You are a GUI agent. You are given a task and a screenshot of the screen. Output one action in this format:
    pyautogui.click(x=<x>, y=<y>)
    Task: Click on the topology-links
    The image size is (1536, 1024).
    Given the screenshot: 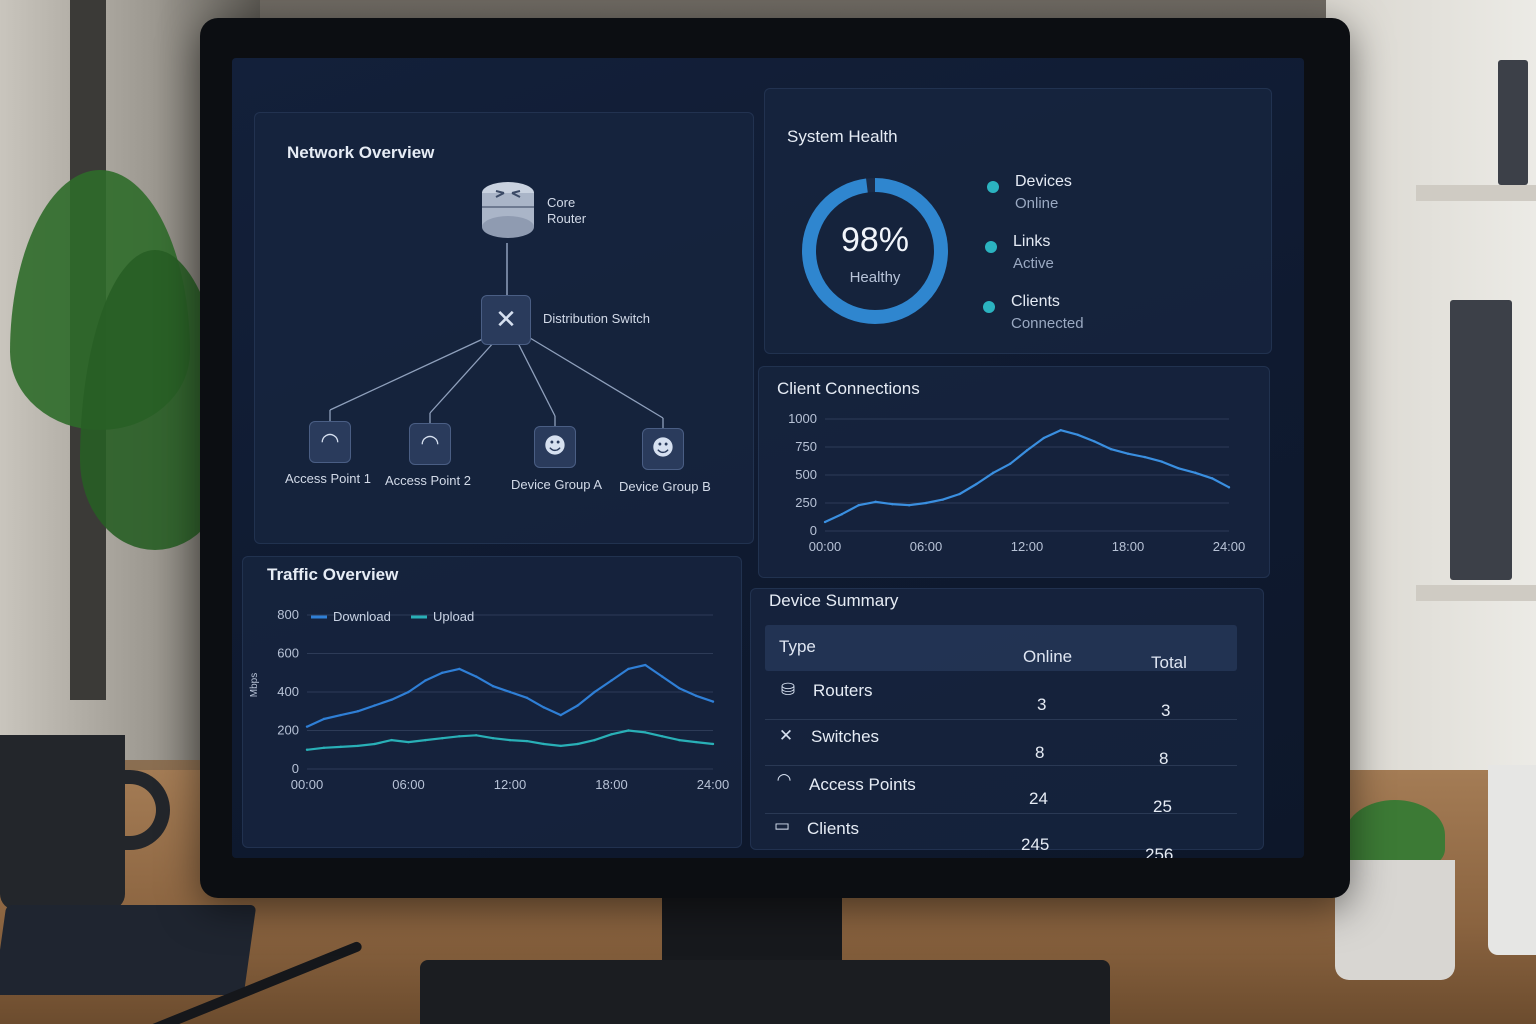 What is the action you would take?
    pyautogui.click(x=496, y=335)
    